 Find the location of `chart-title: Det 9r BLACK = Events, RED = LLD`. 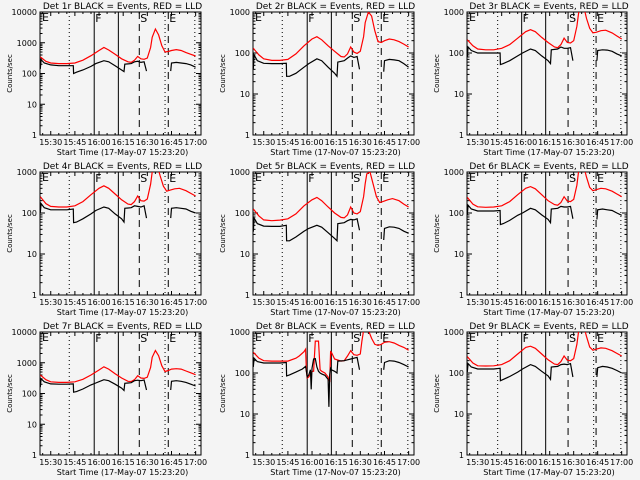

chart-title: Det 9r BLACK = Events, RED = LLD is located at coordinates (548, 327).